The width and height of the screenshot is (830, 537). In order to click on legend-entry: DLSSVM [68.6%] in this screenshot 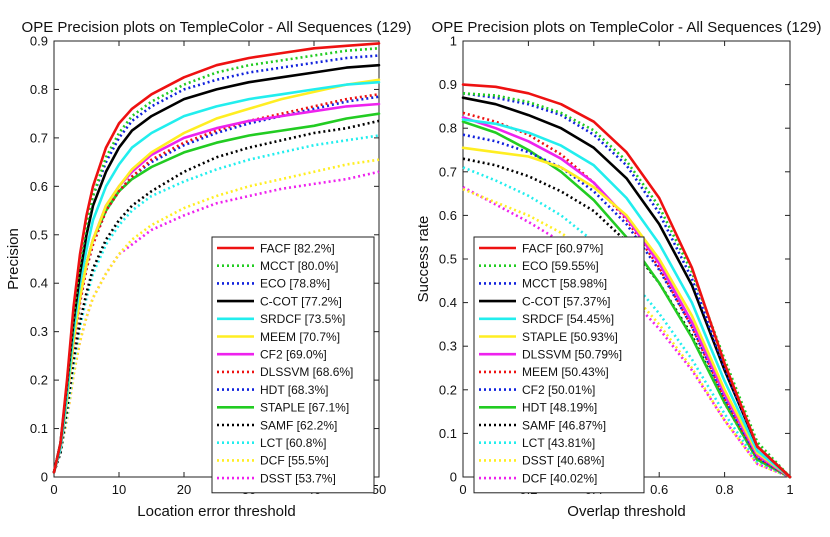, I will do `click(306, 372)`.